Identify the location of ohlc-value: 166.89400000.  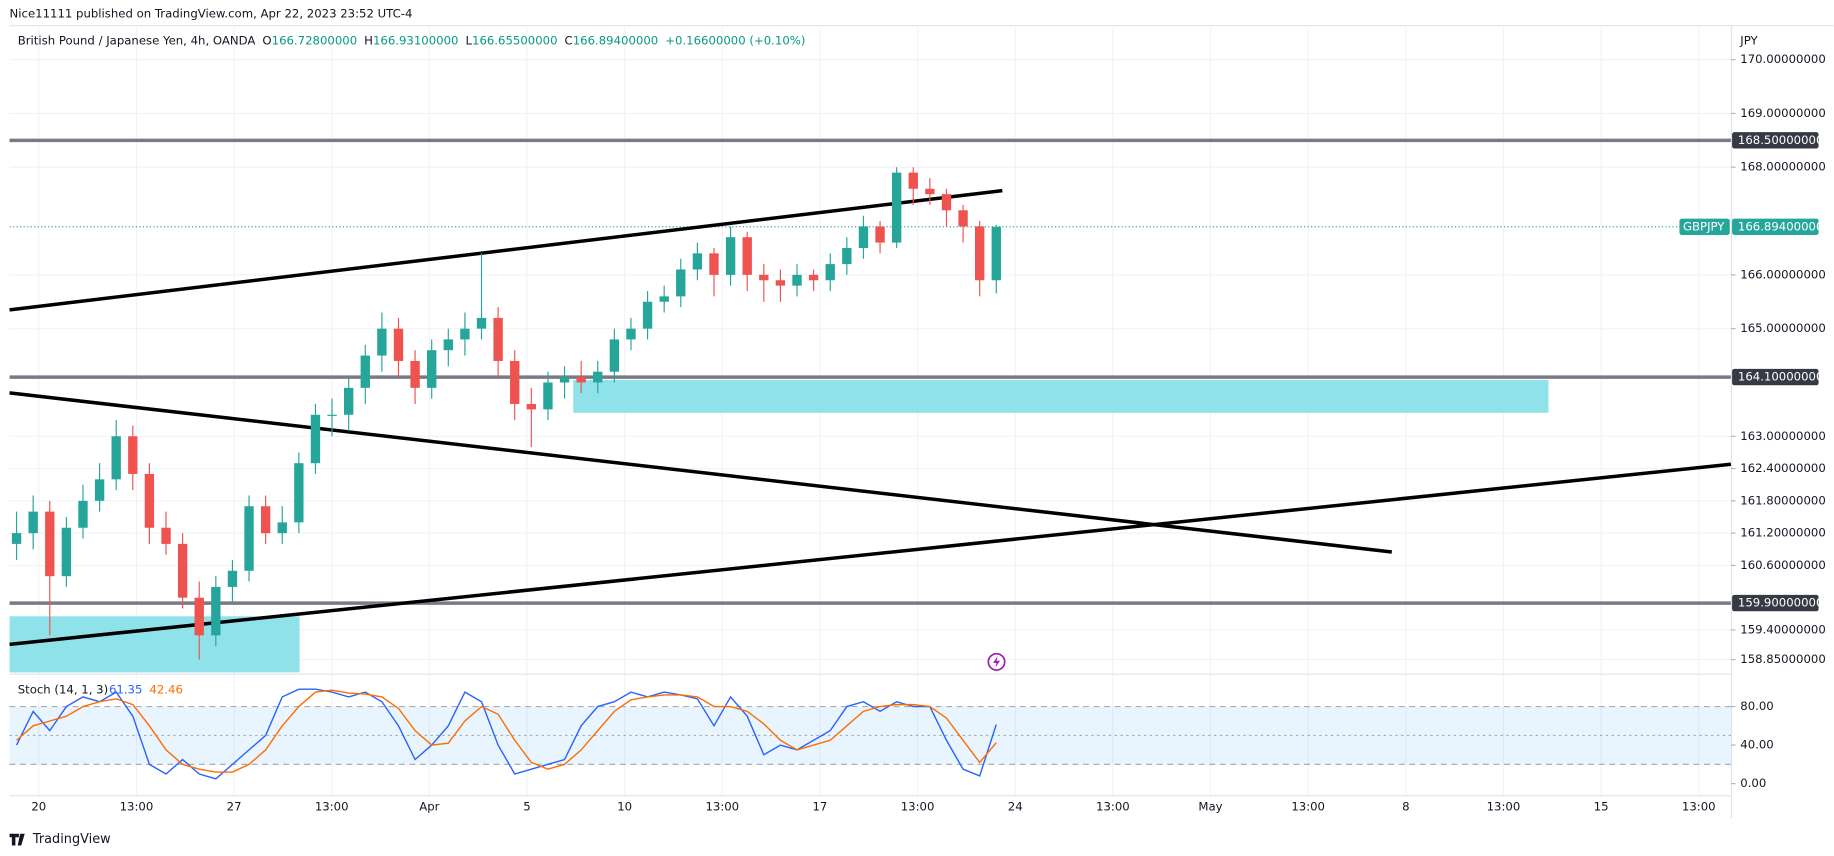
(616, 40).